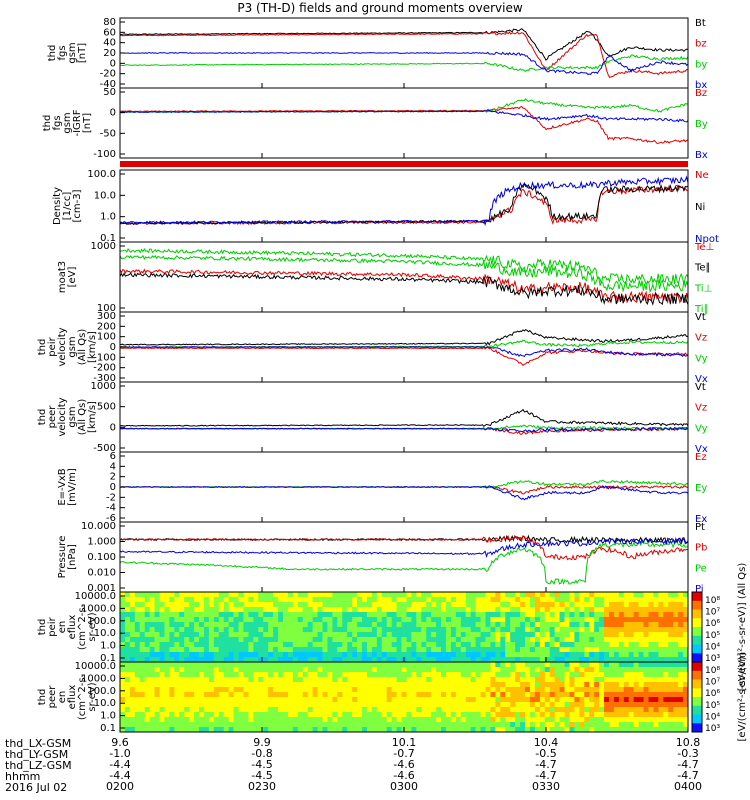 Image resolution: width=750 pixels, height=800 pixels. What do you see at coordinates (712, 729) in the screenshot?
I see `colorbar-tick-label: 10³` at bounding box center [712, 729].